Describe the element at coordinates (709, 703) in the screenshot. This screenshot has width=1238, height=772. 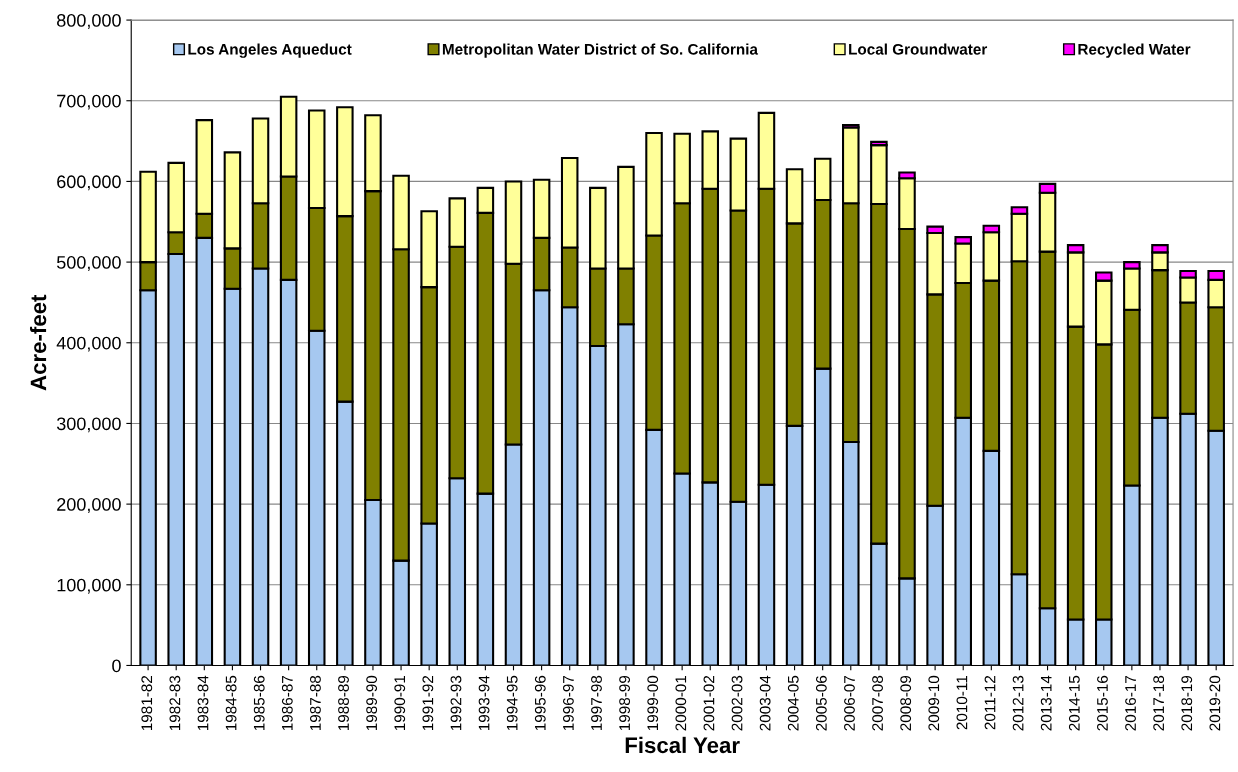
I see `x-tick-label: 2001-02` at that location.